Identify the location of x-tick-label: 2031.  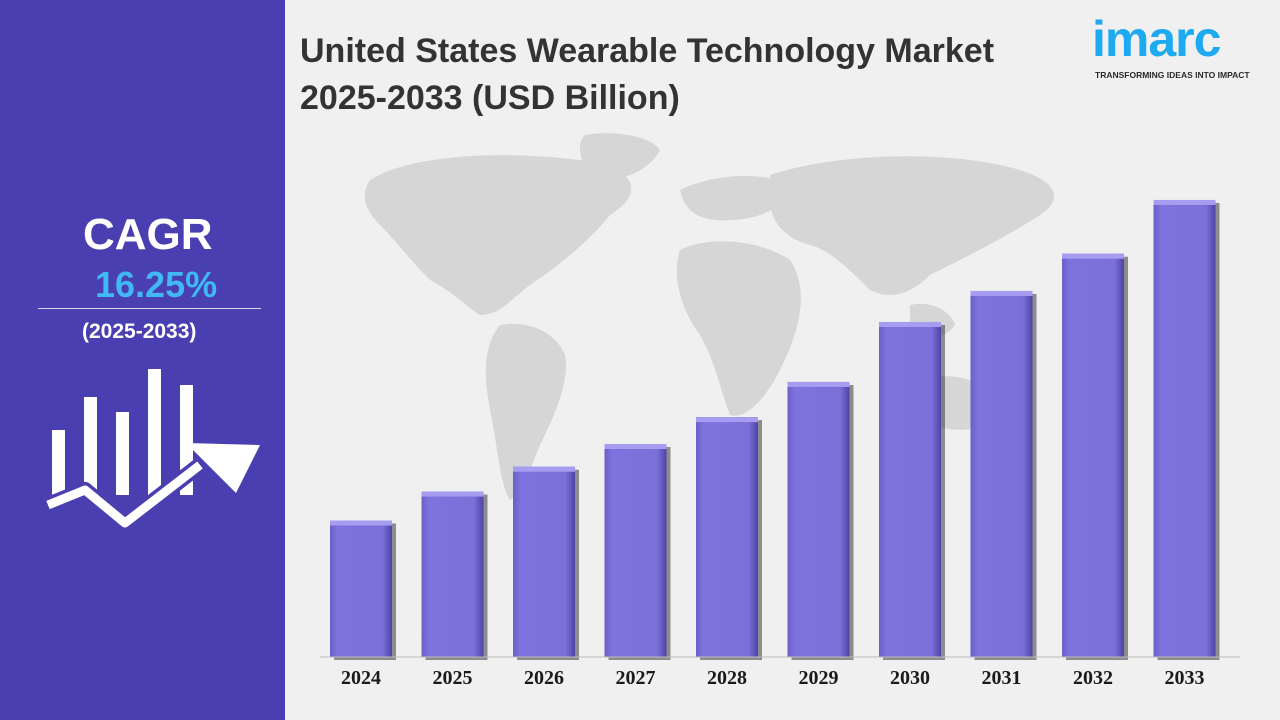
(1002, 678).